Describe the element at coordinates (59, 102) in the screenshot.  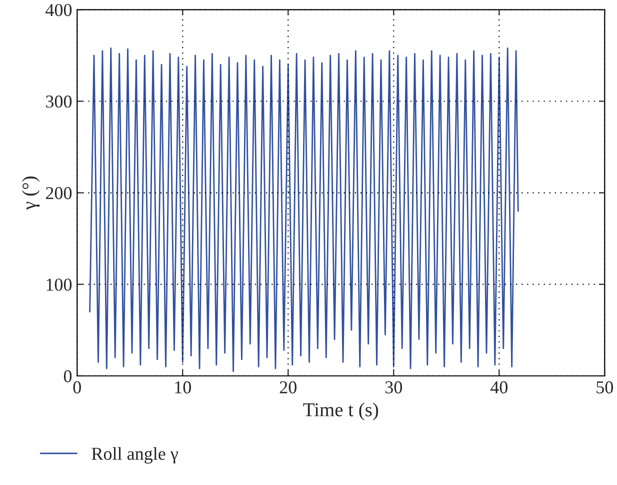
I see `y-tick-label: 300` at that location.